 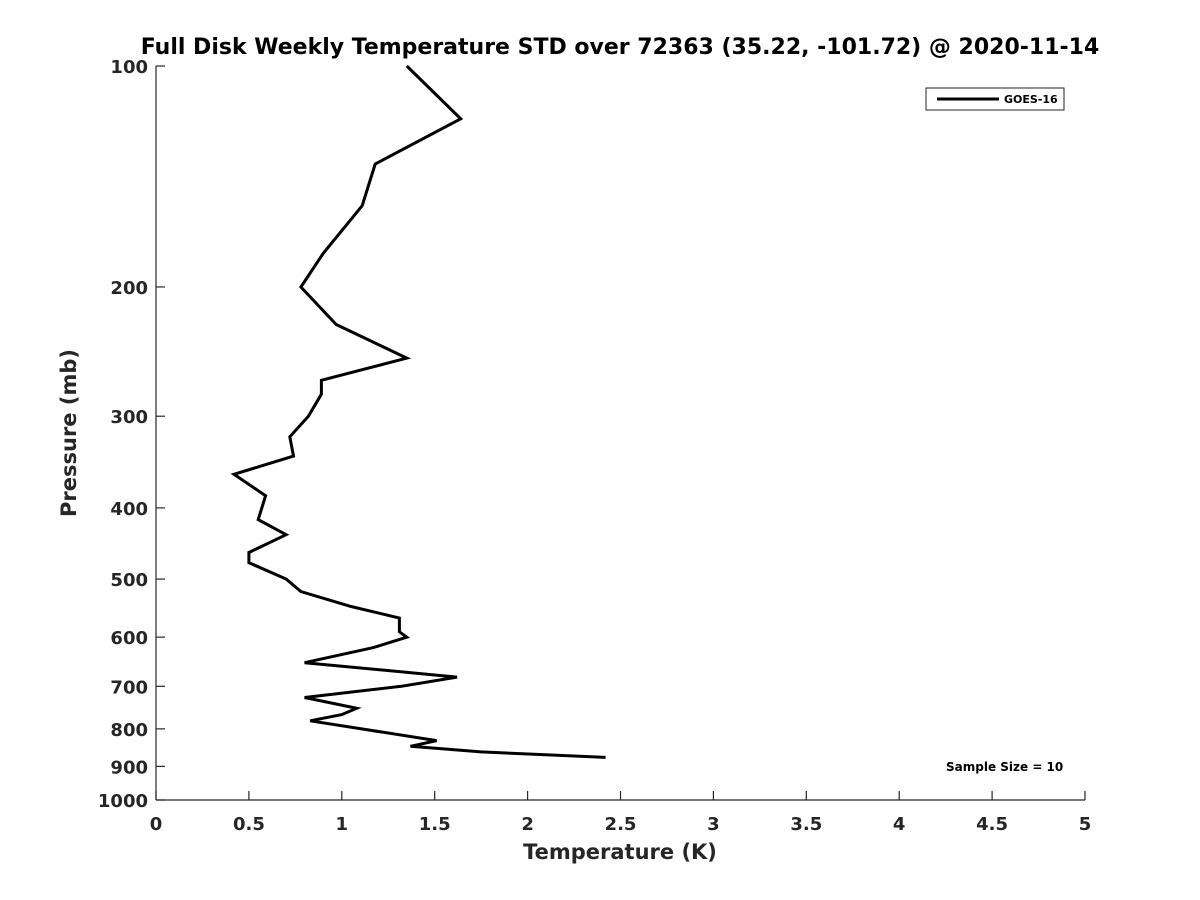 I want to click on x-tick-label: 4, so click(x=899, y=824).